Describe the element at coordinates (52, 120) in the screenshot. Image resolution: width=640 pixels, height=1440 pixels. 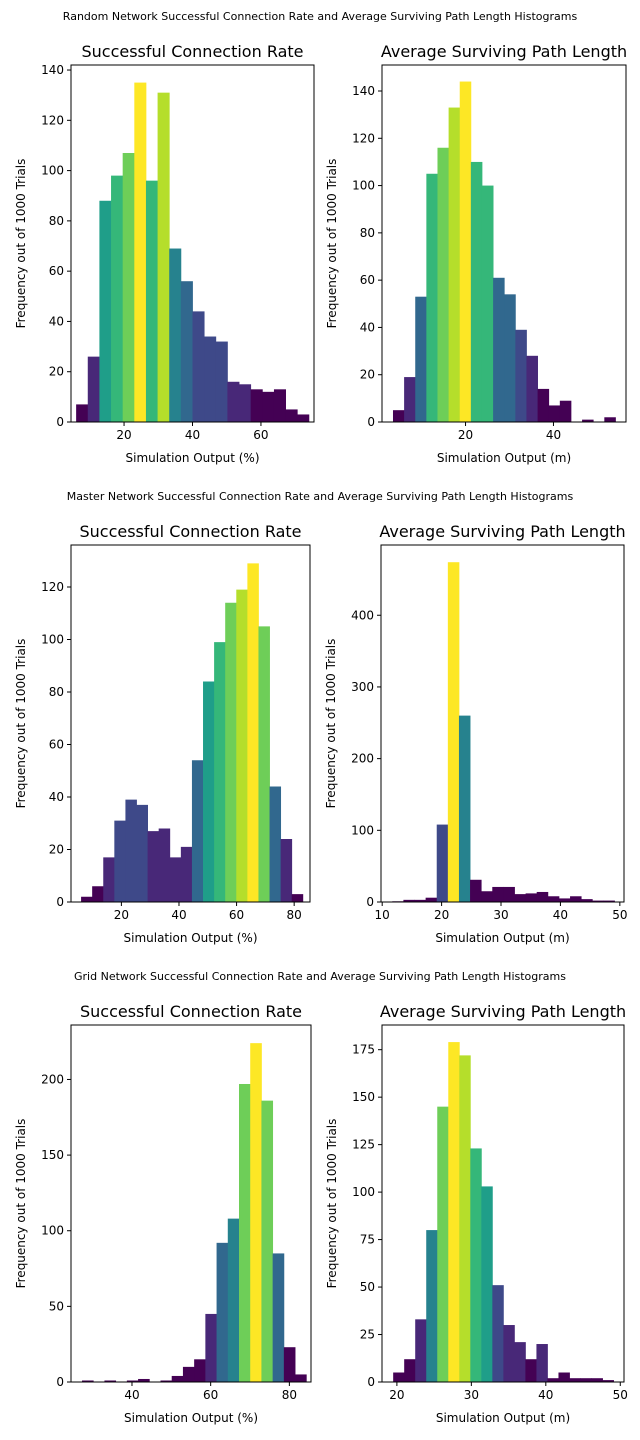
I see `y-tick-label: 120` at that location.